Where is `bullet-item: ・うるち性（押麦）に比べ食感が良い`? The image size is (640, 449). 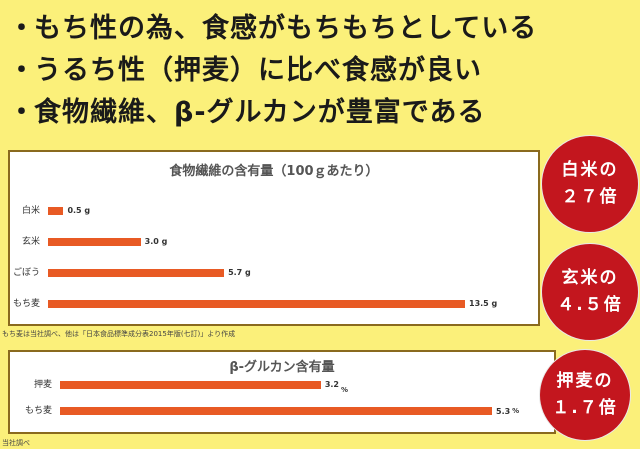 bullet-item: ・うるち性（押麦）に比べ食感が良い is located at coordinates (245, 70).